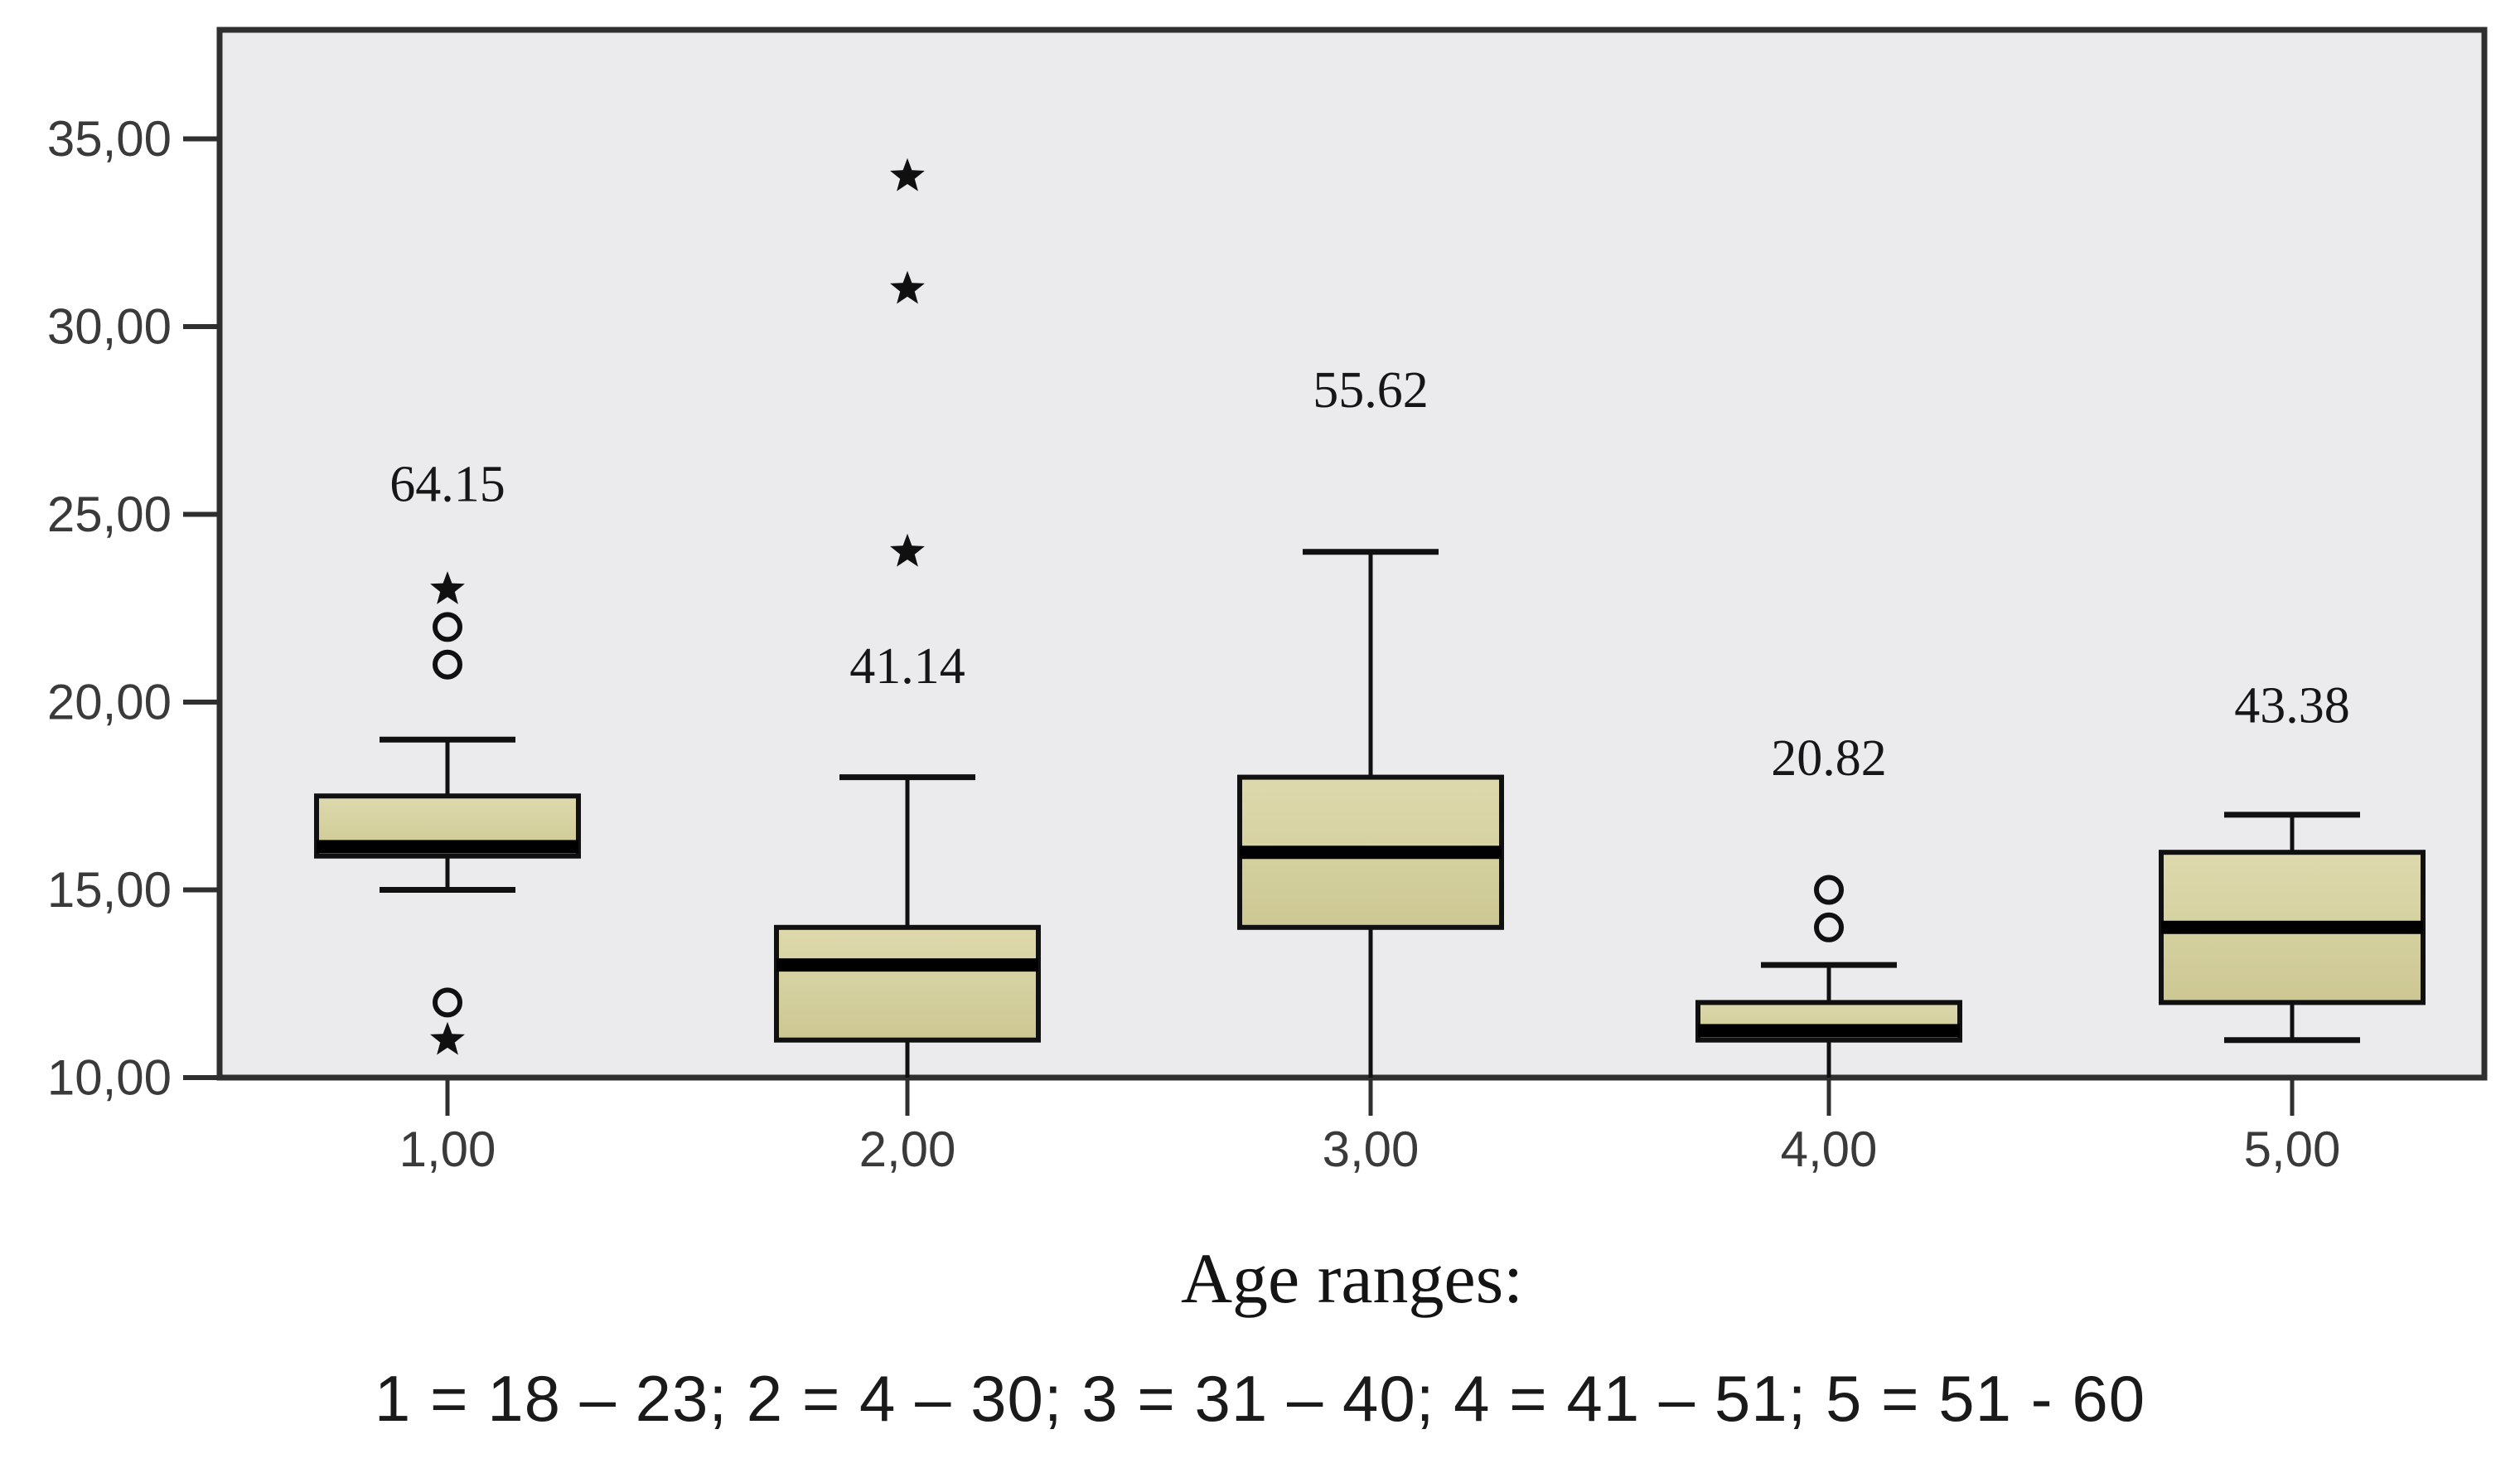  What do you see at coordinates (2292, 706) in the screenshot?
I see `outlier-annotation: 43.38` at bounding box center [2292, 706].